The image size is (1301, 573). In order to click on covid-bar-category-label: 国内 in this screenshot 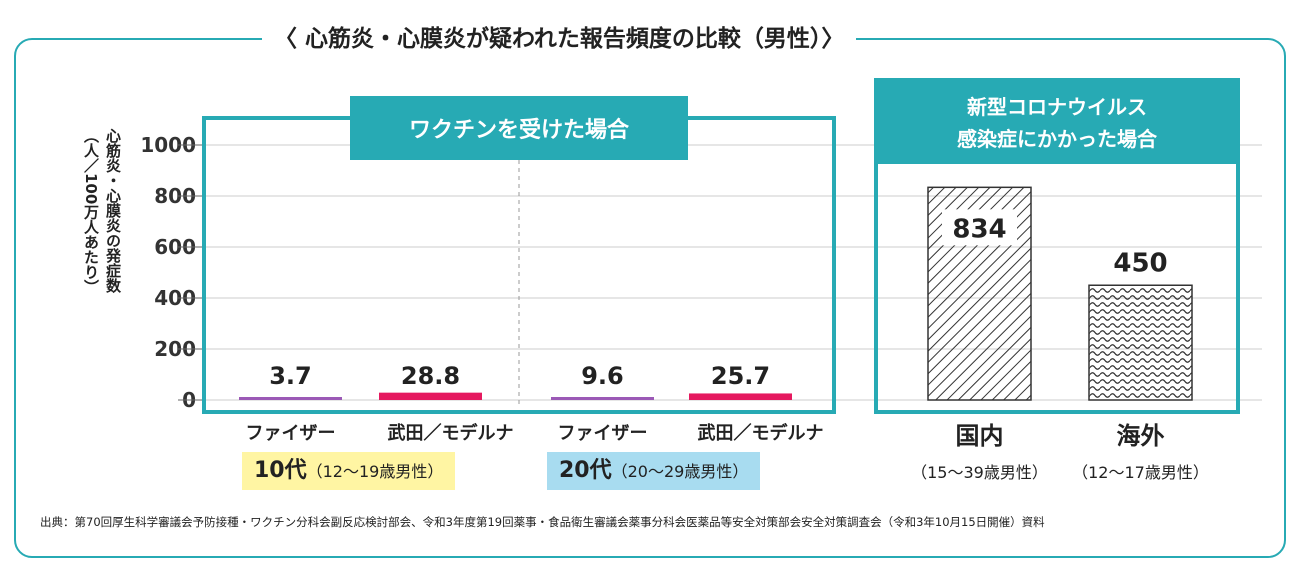, I will do `click(980, 436)`.